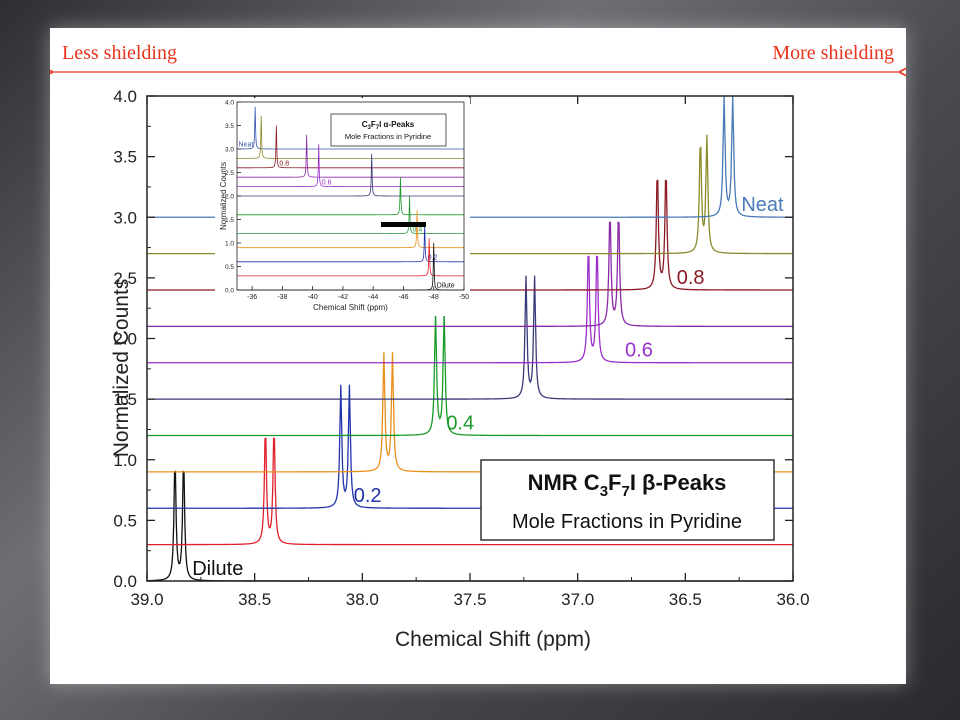 This screenshot has width=960, height=720. What do you see at coordinates (146, 599) in the screenshot?
I see `x-tick-label: 39.0` at bounding box center [146, 599].